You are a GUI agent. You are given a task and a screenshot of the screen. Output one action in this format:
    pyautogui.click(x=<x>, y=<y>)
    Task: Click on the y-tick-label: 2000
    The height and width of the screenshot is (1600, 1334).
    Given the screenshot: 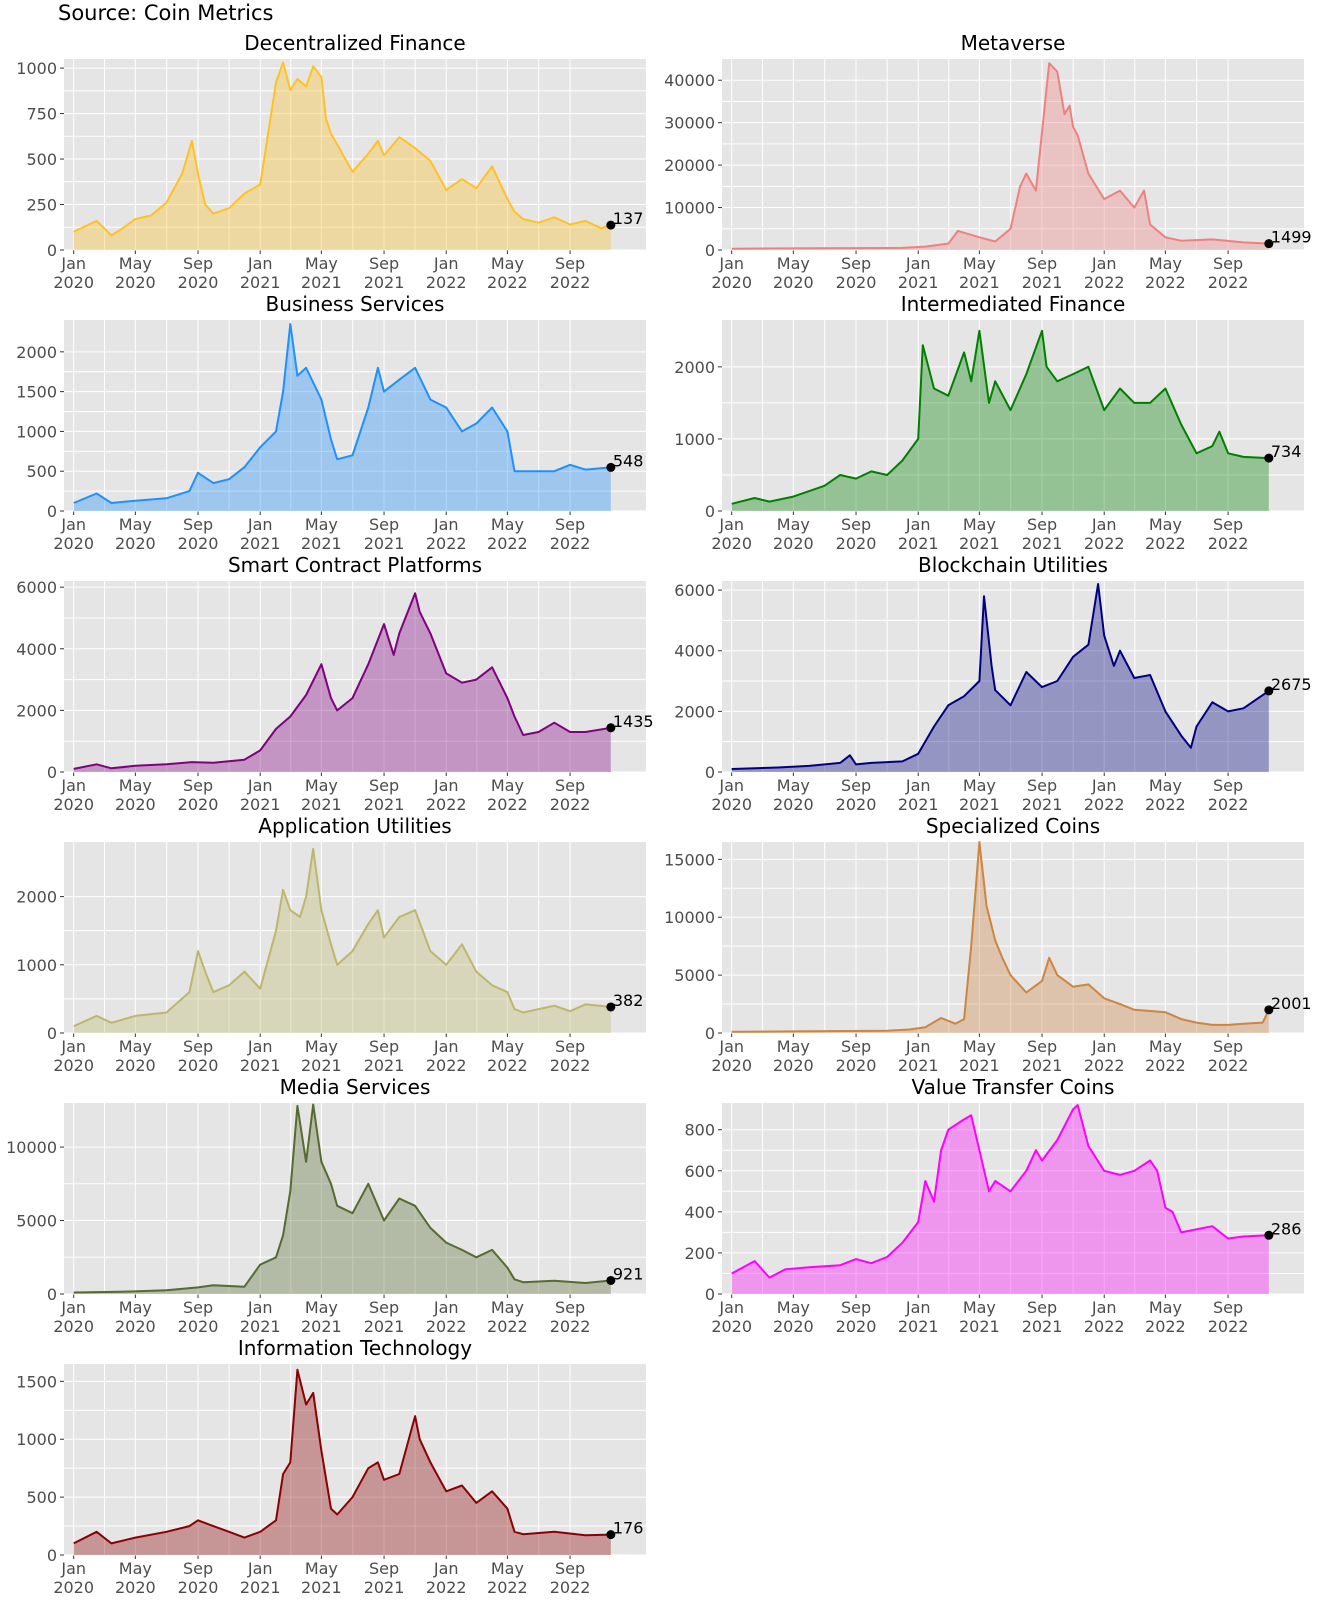 What is the action you would take?
    pyautogui.click(x=694, y=367)
    